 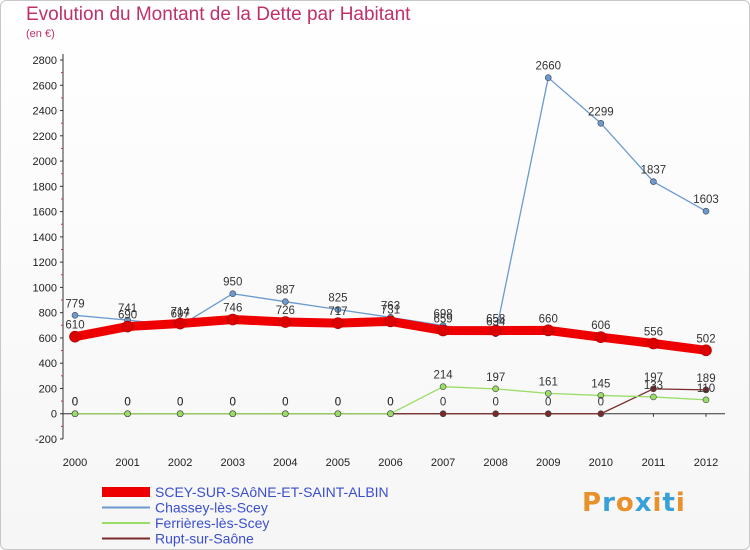 I want to click on x-tick-label: 2005, so click(x=338, y=463).